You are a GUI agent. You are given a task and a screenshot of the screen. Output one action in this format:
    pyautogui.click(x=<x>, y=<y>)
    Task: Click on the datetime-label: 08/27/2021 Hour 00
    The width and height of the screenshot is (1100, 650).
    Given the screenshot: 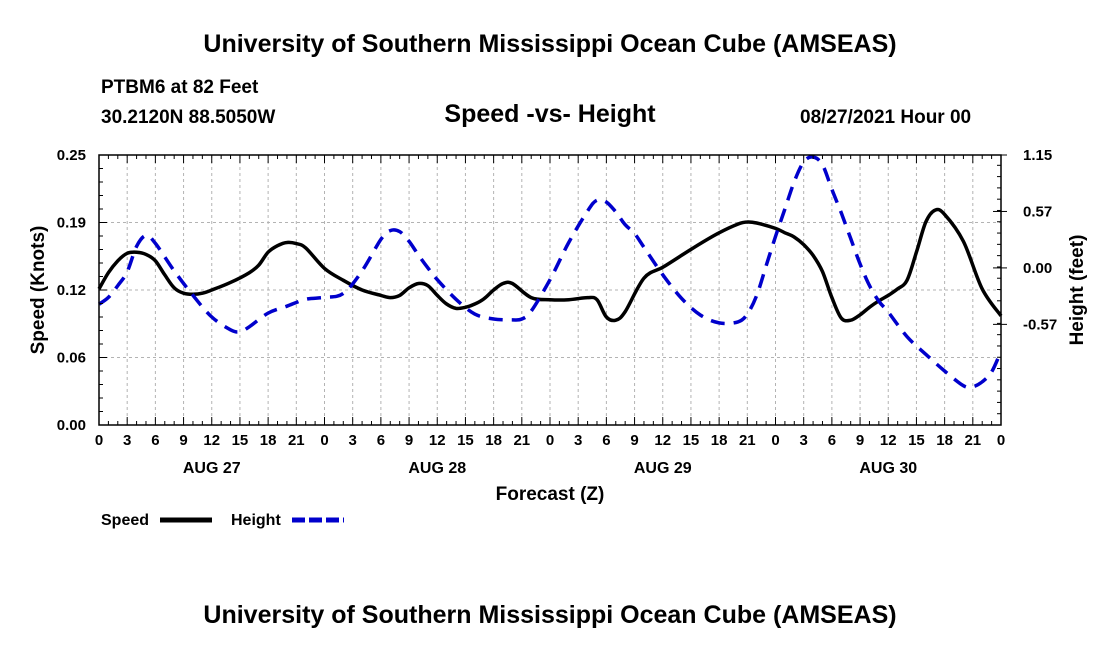 What is the action you would take?
    pyautogui.click(x=886, y=117)
    